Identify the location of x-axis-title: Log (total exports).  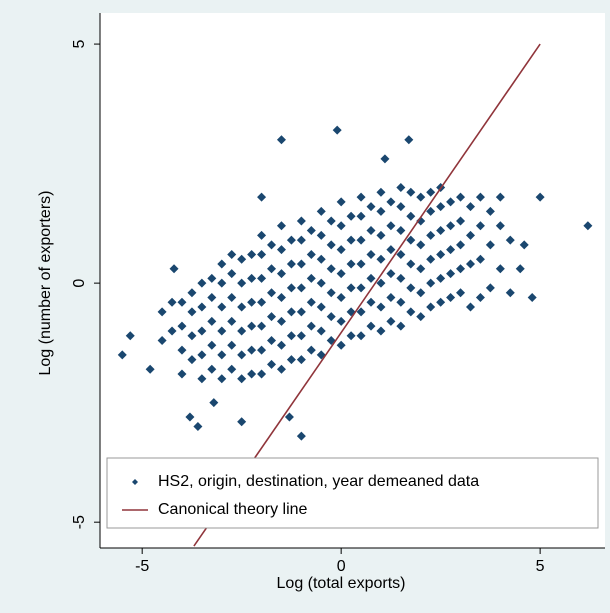
(341, 583).